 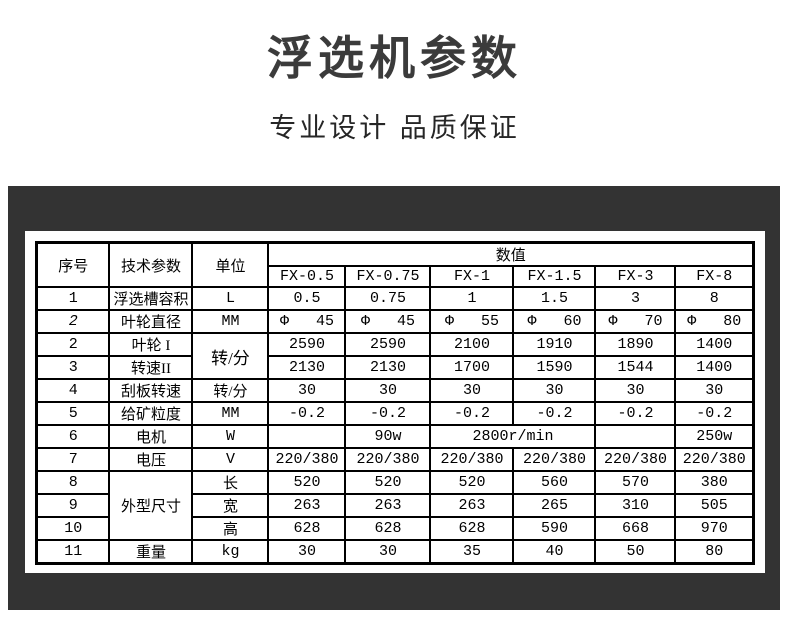 I want to click on table-row: 11 重量 kg 30 30 35 40 50 80, so click(x=395, y=552).